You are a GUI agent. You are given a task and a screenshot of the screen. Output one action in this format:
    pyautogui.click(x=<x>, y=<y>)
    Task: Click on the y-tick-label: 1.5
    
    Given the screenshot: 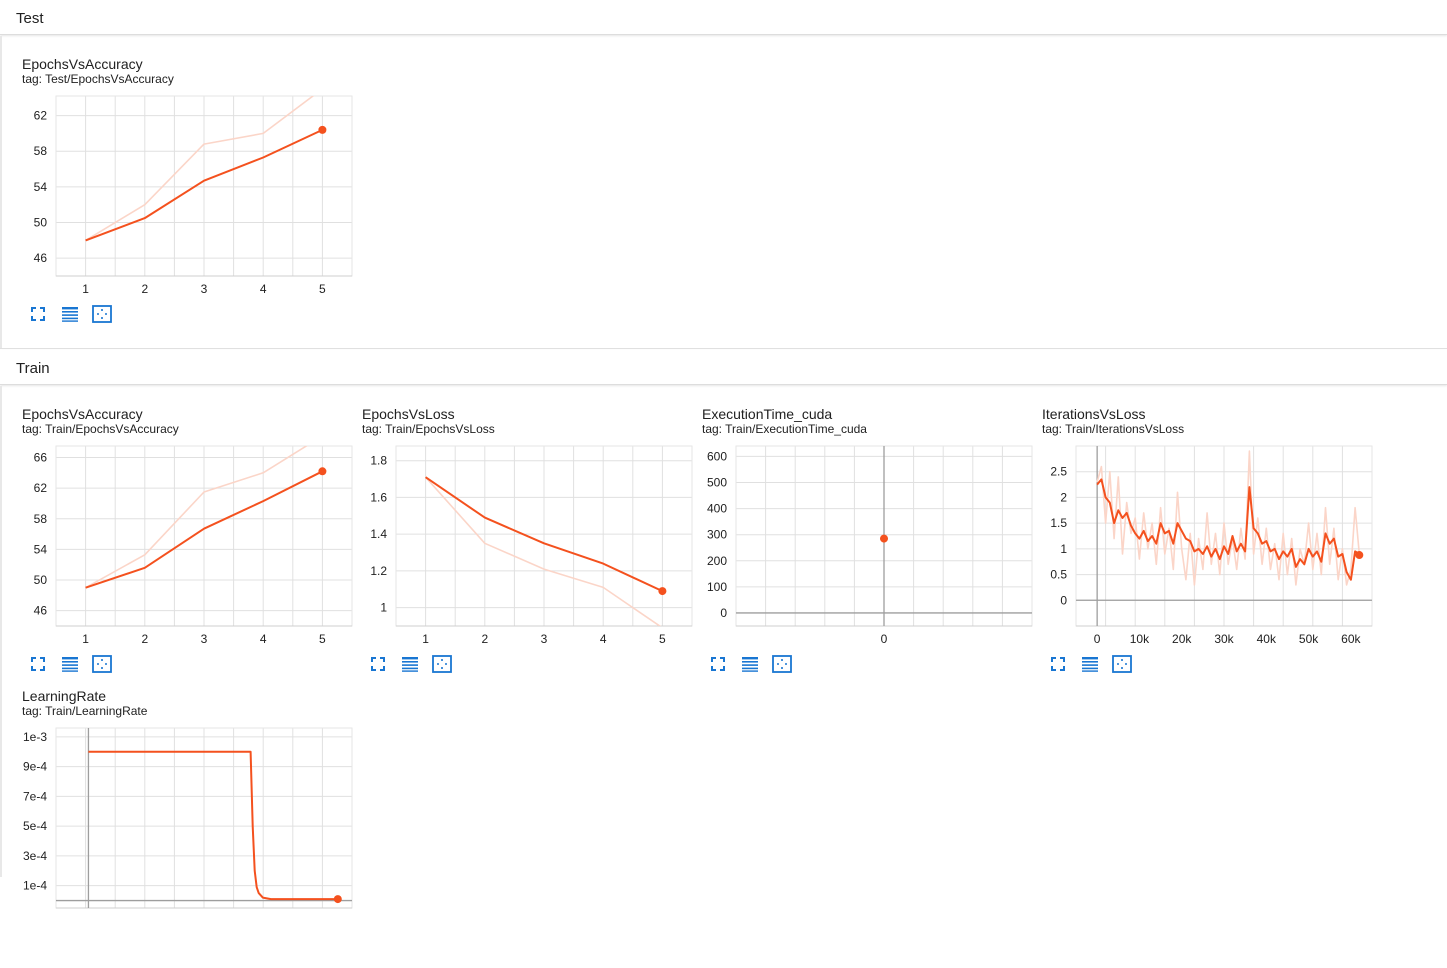 What is the action you would take?
    pyautogui.click(x=1058, y=523)
    